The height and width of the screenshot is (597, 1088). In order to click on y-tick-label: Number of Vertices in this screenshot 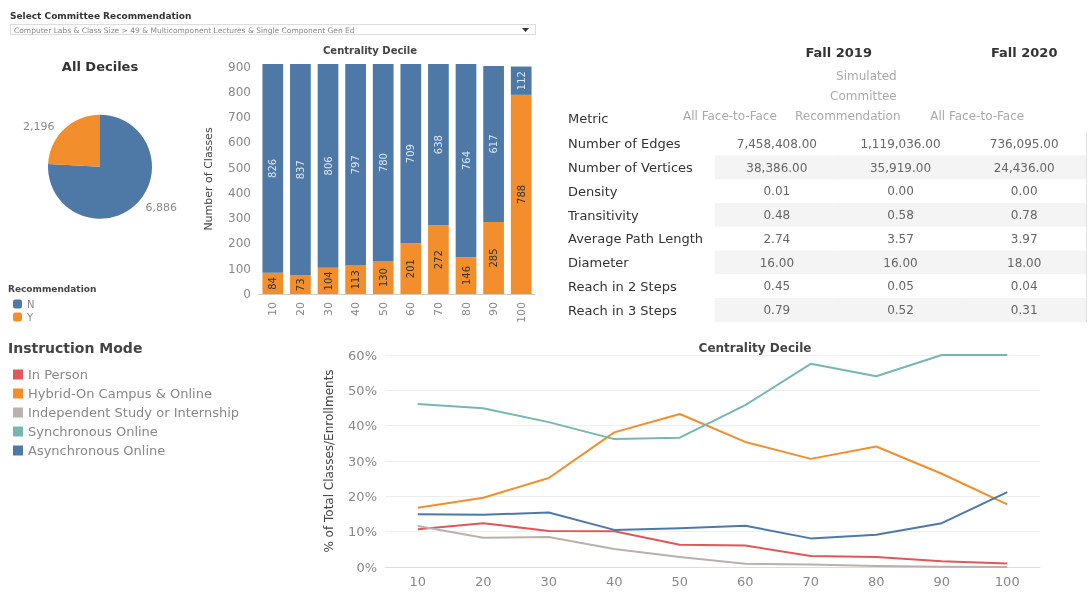, I will do `click(631, 168)`.